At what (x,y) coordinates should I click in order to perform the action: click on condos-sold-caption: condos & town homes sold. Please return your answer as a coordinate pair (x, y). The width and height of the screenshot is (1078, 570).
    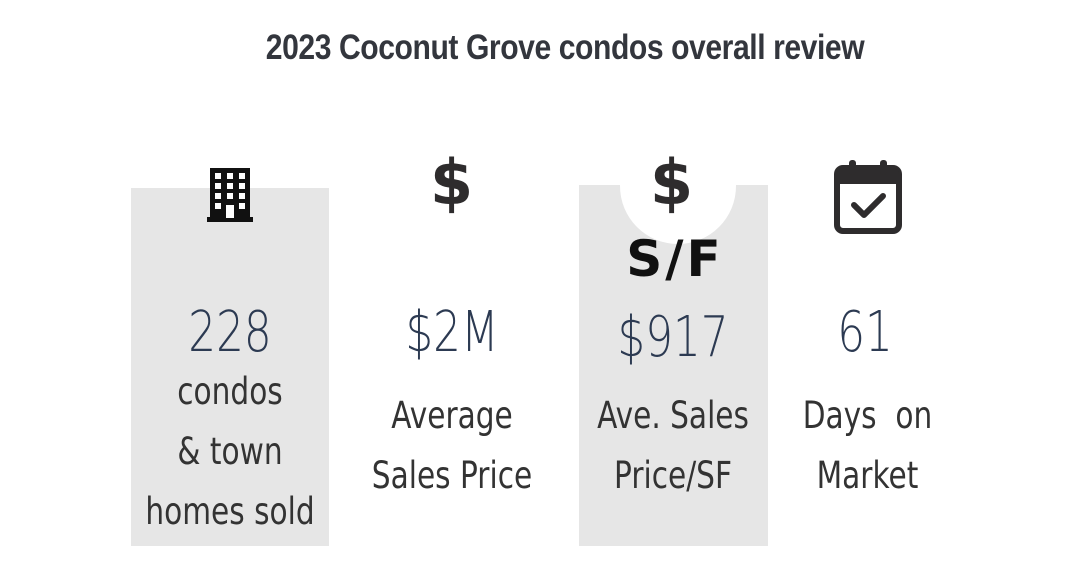
    Looking at the image, I should click on (230, 452).